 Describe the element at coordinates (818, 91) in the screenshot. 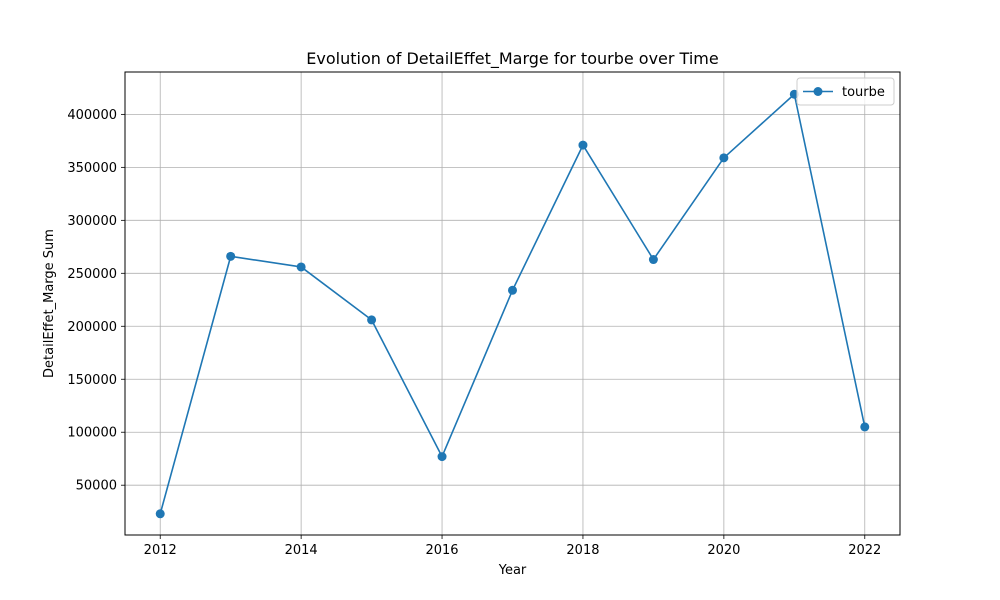

I see `legend-marker-icon` at that location.